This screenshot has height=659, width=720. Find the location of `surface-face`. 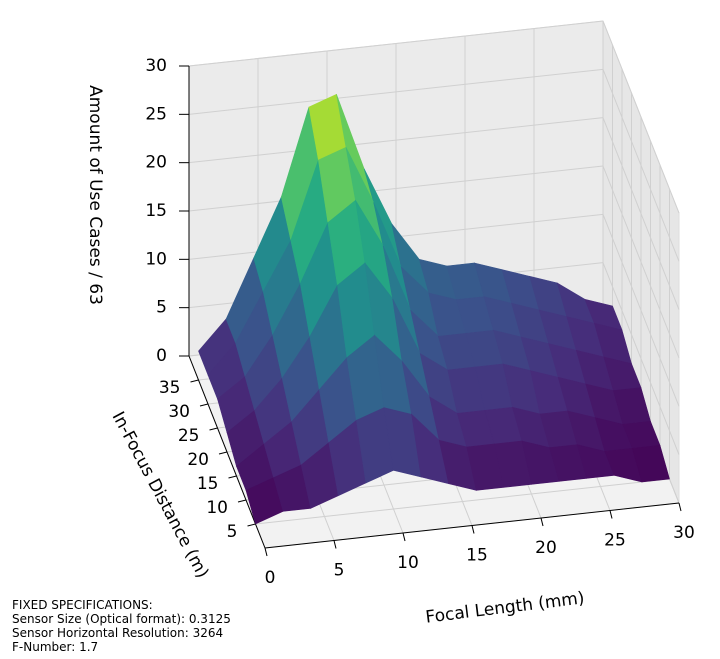

surface-face is located at coordinates (651, 464).